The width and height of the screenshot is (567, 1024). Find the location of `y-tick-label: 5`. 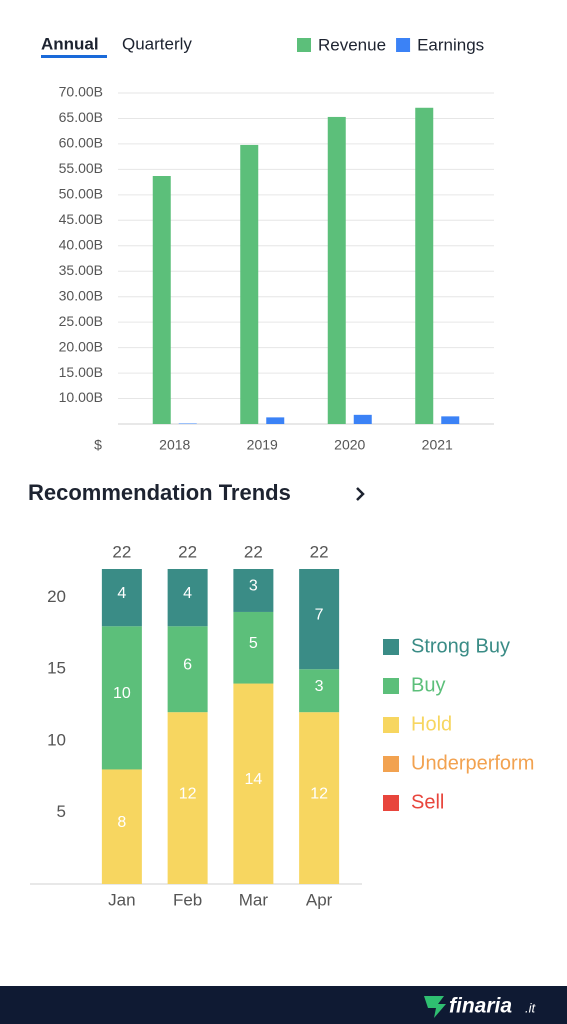

y-tick-label: 5 is located at coordinates (61, 811).